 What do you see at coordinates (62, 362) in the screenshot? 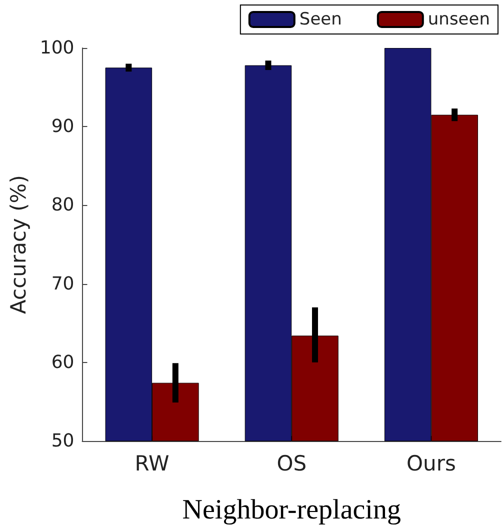
I see `y-tick-label: 60` at bounding box center [62, 362].